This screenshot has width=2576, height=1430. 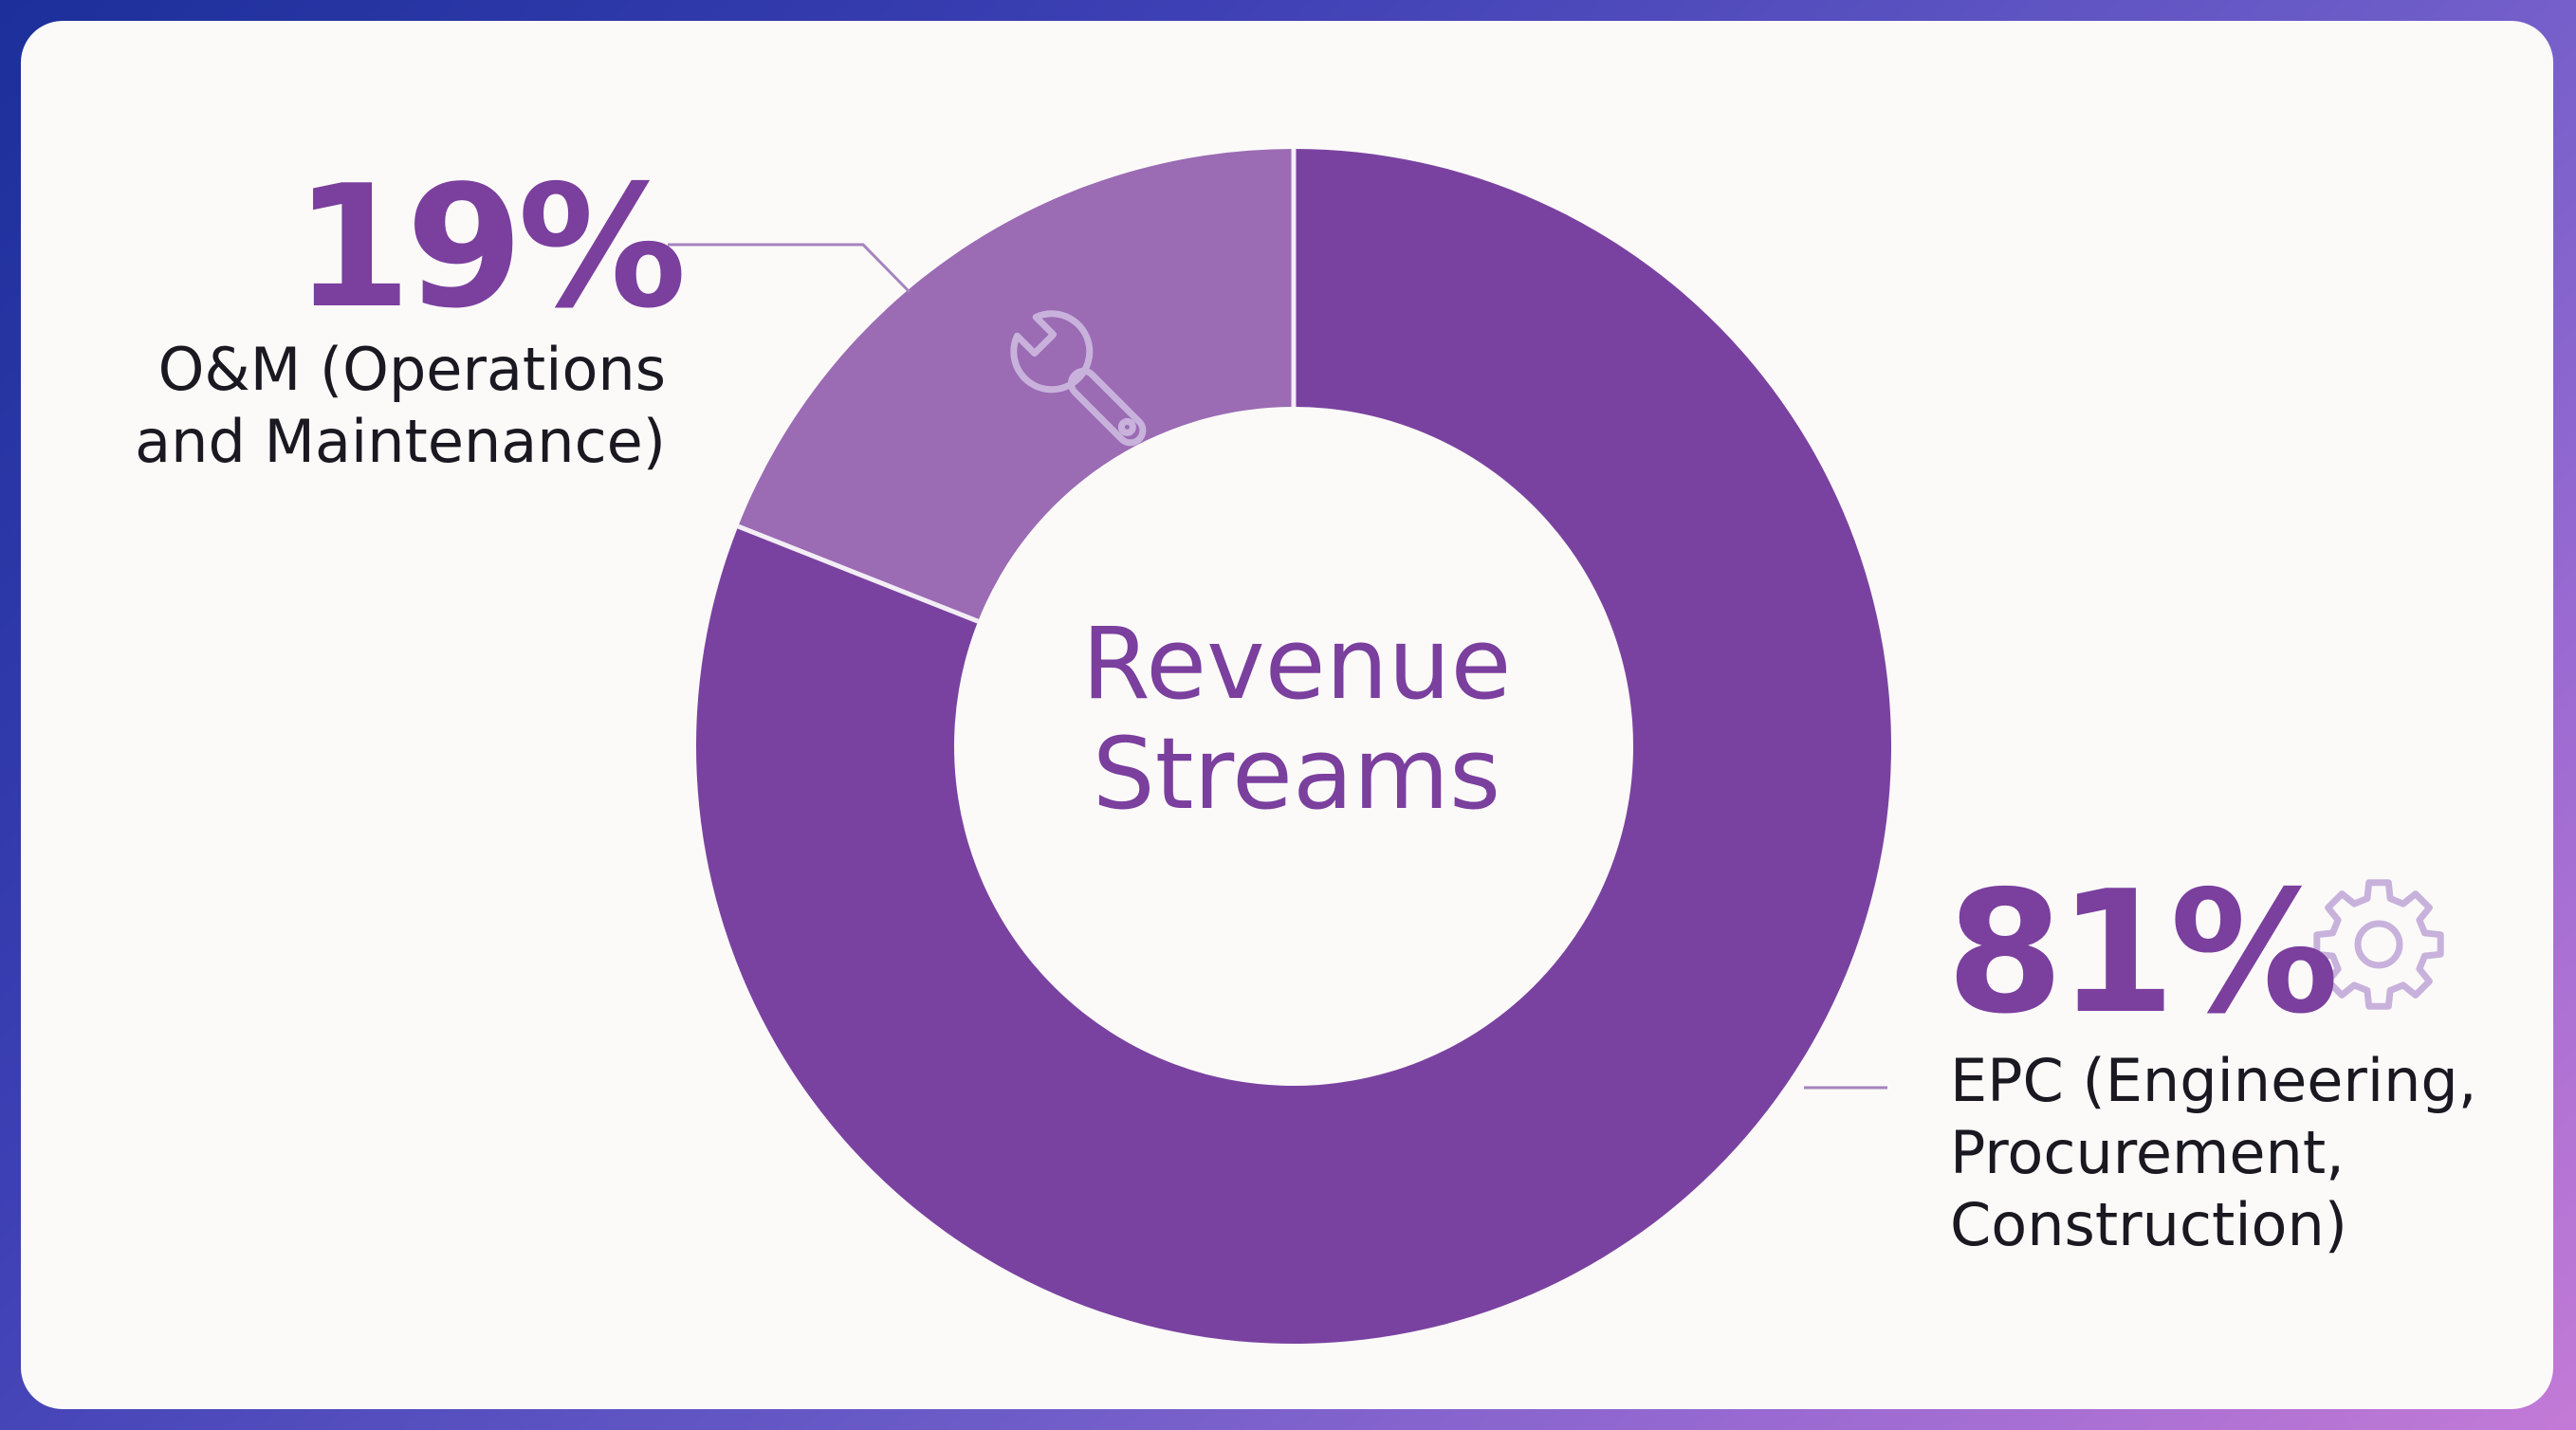 What do you see at coordinates (381, 406) in the screenshot?
I see `om-label: O&M (Operations and Maintenance)` at bounding box center [381, 406].